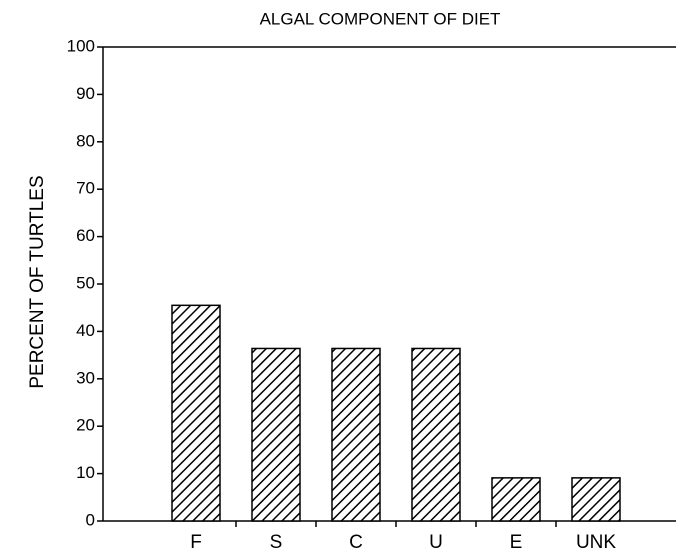  What do you see at coordinates (85, 425) in the screenshot?
I see `y-tick-label: 20` at bounding box center [85, 425].